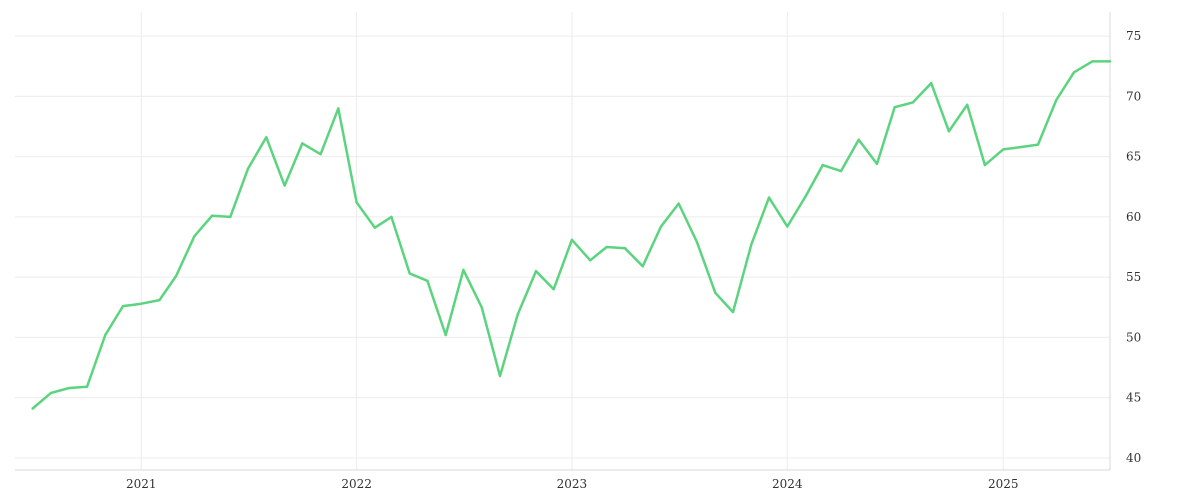 The width and height of the screenshot is (1200, 500). Describe the element at coordinates (1133, 36) in the screenshot. I see `y-tick-label: 75` at that location.